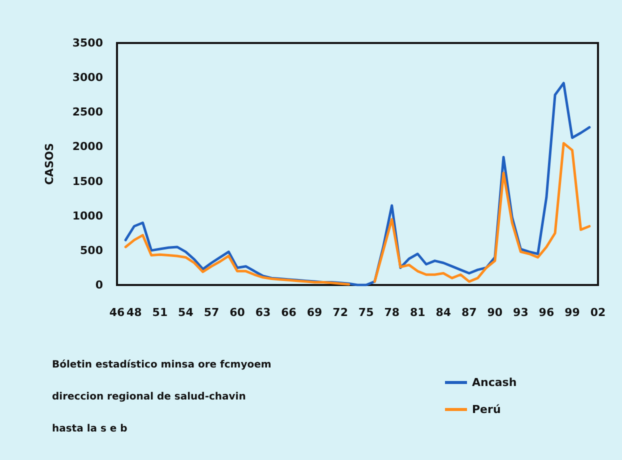 The width and height of the screenshot is (622, 460). Describe the element at coordinates (117, 312) in the screenshot. I see `x-tick-label: 46` at that location.